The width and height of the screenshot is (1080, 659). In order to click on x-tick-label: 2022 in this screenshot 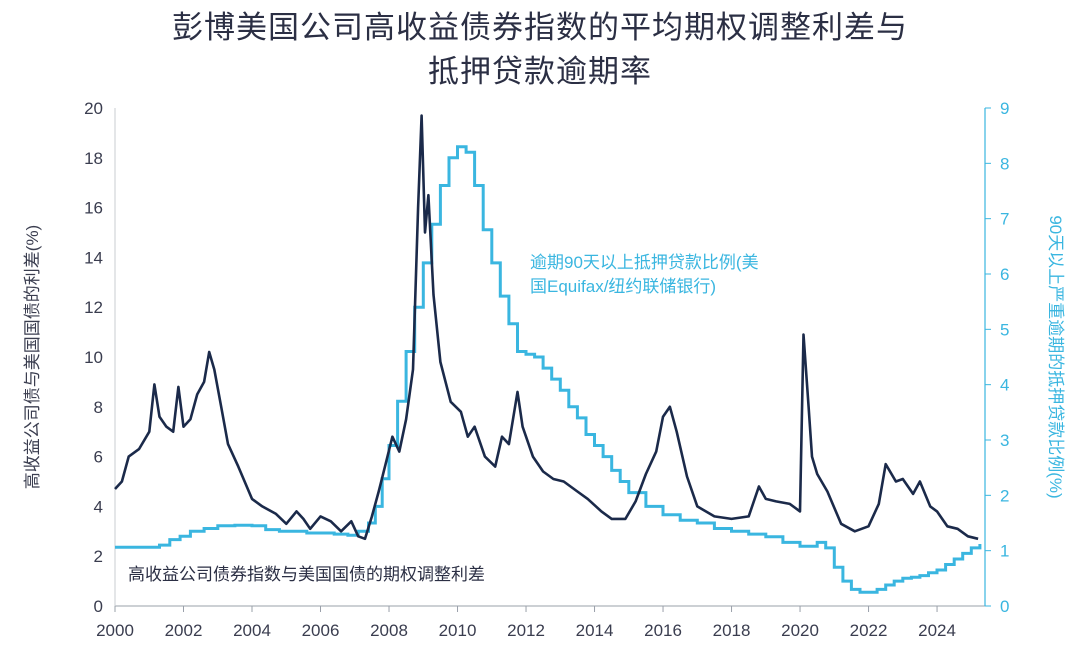, I will do `click(869, 630)`.